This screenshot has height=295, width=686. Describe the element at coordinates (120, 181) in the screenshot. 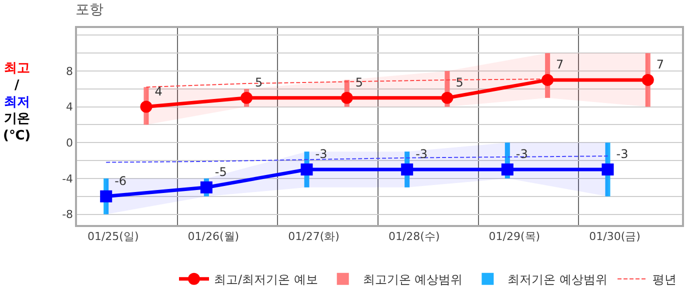

I see `data-label: -6` at that location.